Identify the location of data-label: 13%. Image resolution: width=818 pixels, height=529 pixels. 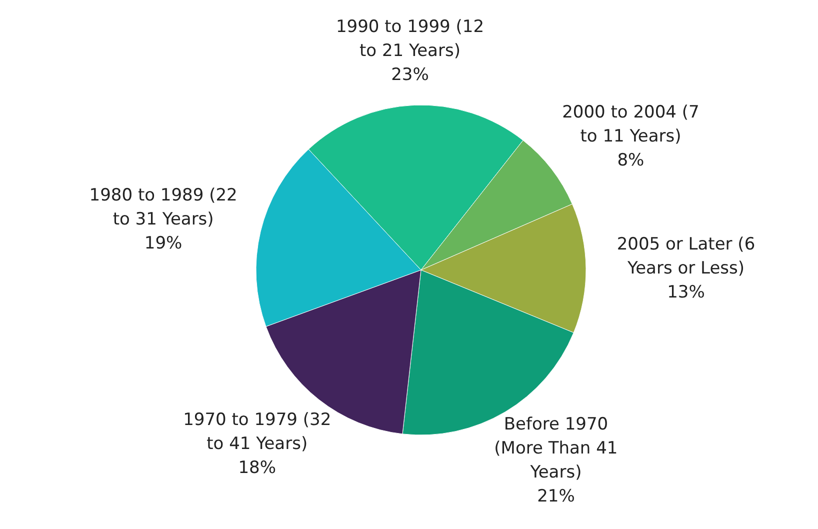
(686, 292).